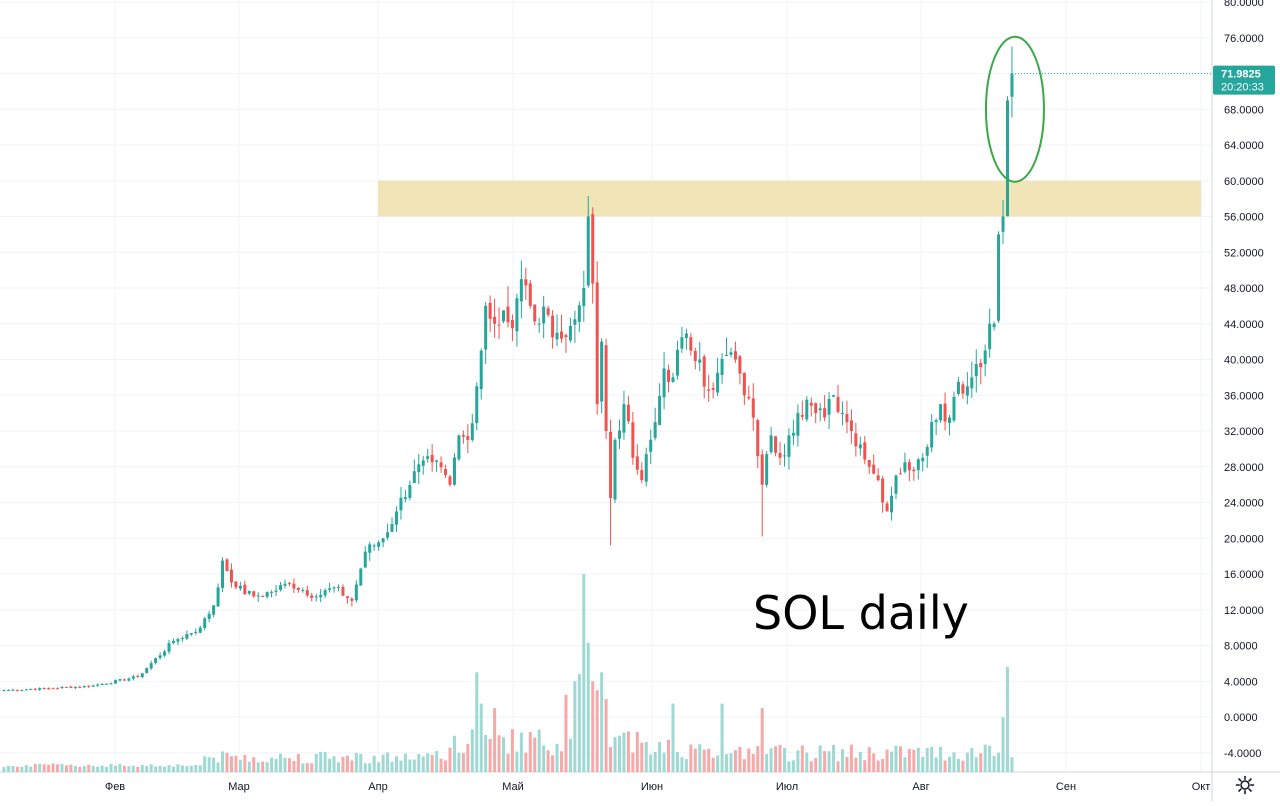  What do you see at coordinates (1244, 611) in the screenshot?
I see `y-tick-label: 12.0000` at bounding box center [1244, 611].